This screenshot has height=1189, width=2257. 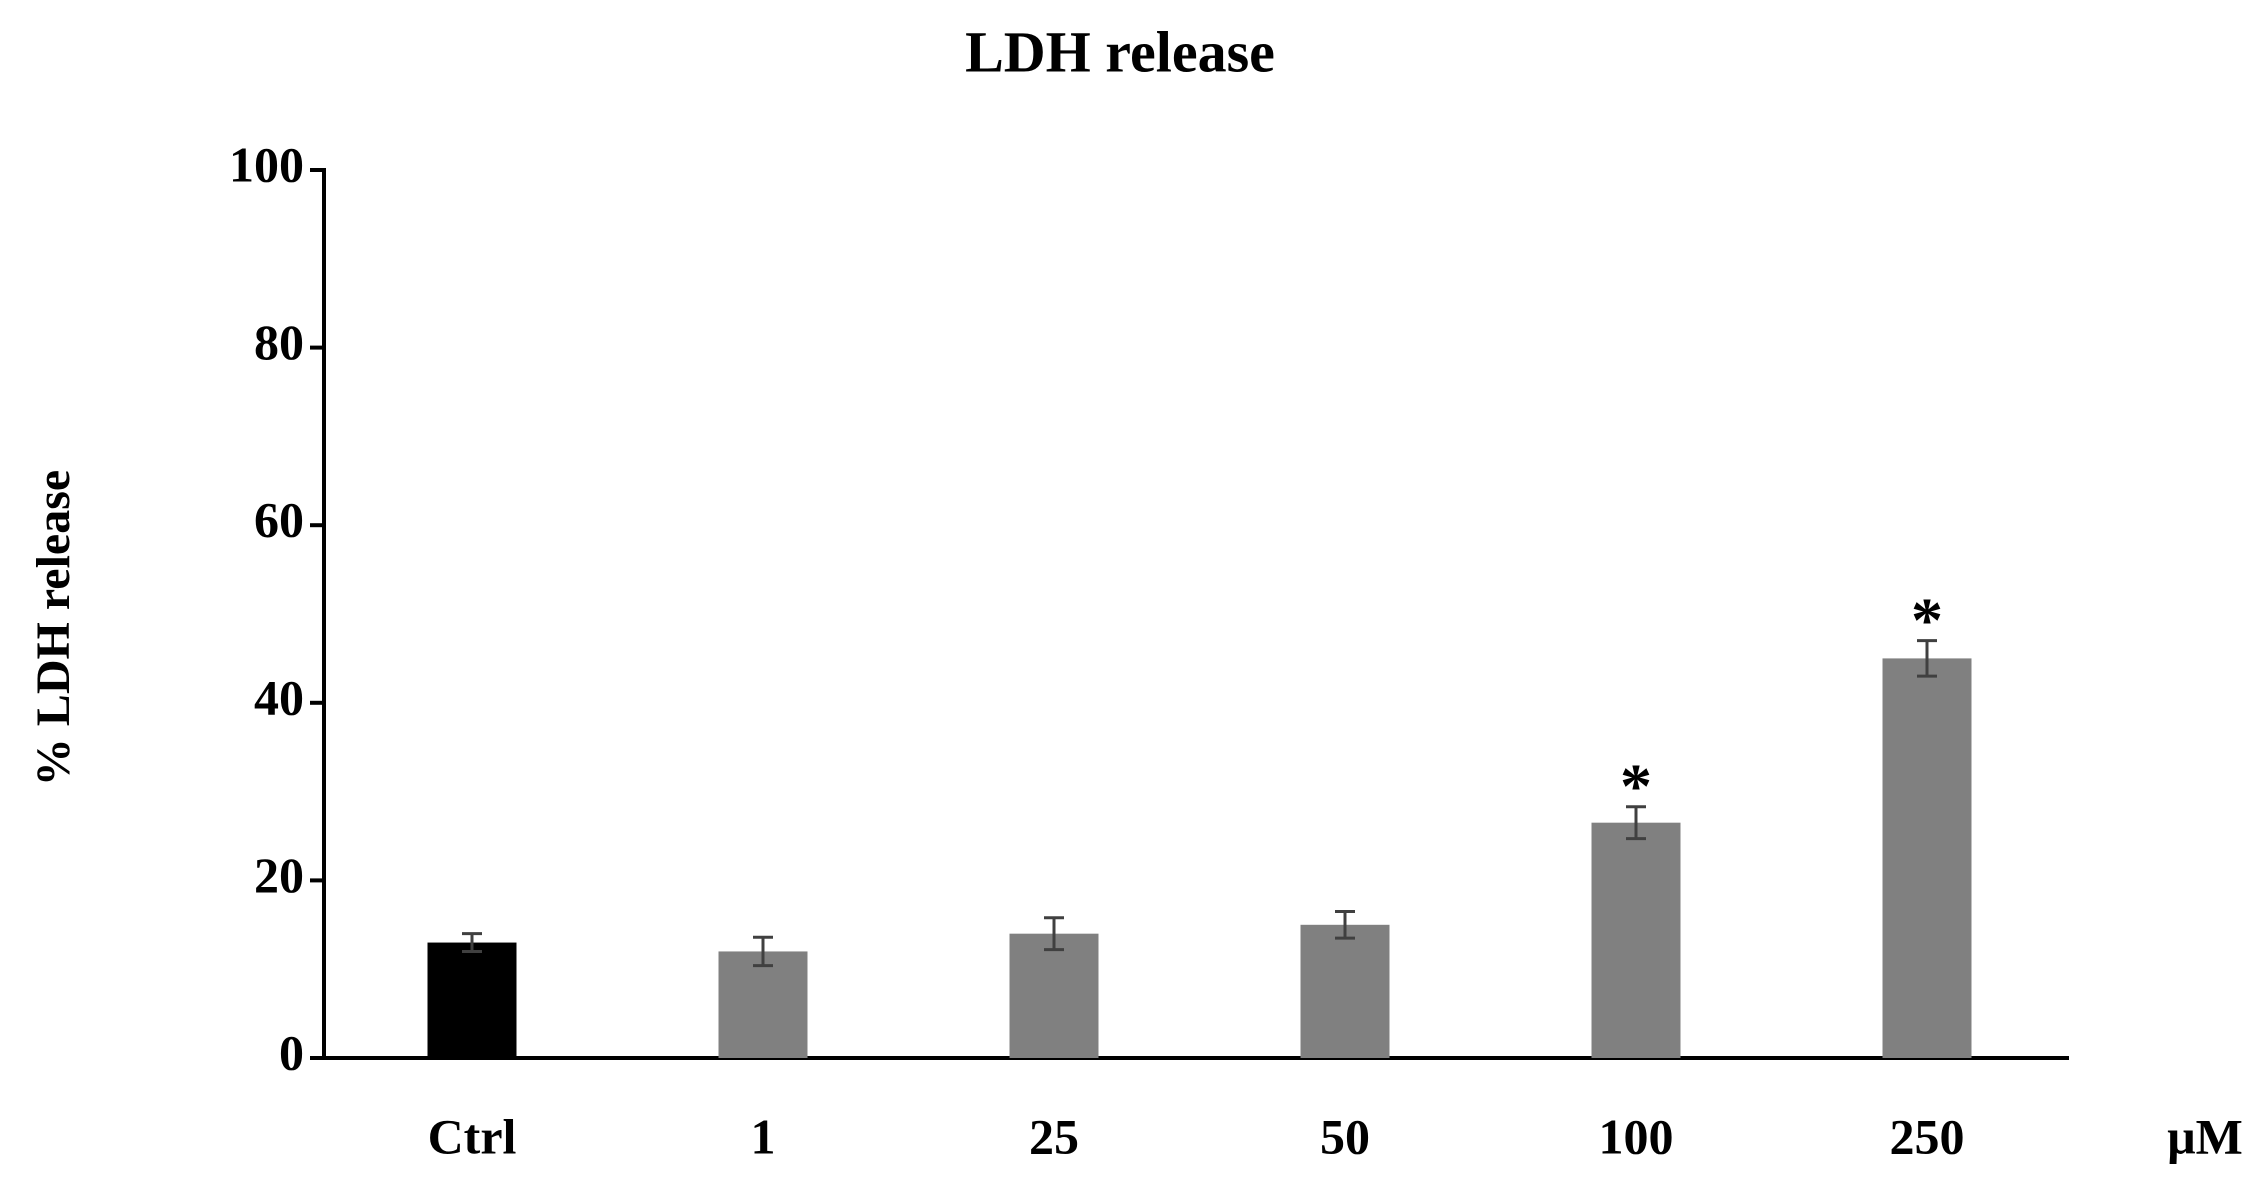 What do you see at coordinates (291, 1052) in the screenshot?
I see `y-tick-label: 0` at bounding box center [291, 1052].